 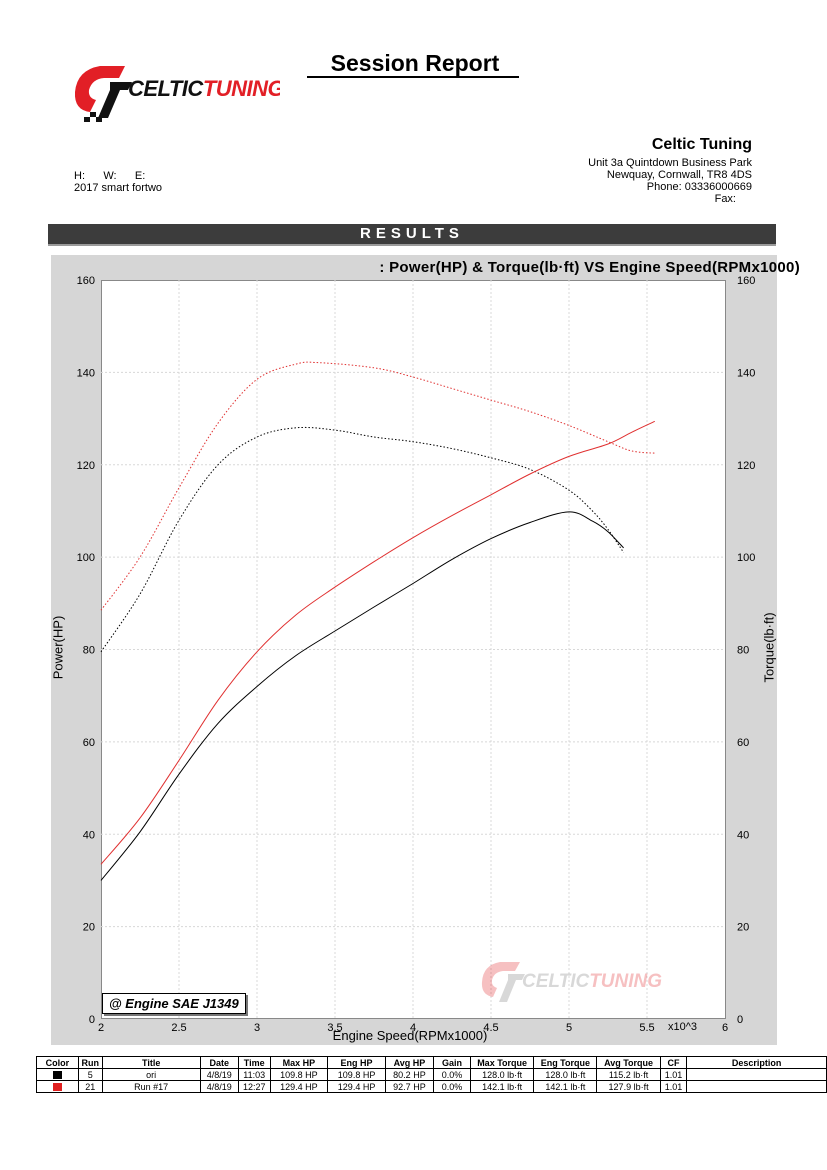 What do you see at coordinates (699, 187) in the screenshot?
I see `company-phone: Phone: 03336000669` at bounding box center [699, 187].